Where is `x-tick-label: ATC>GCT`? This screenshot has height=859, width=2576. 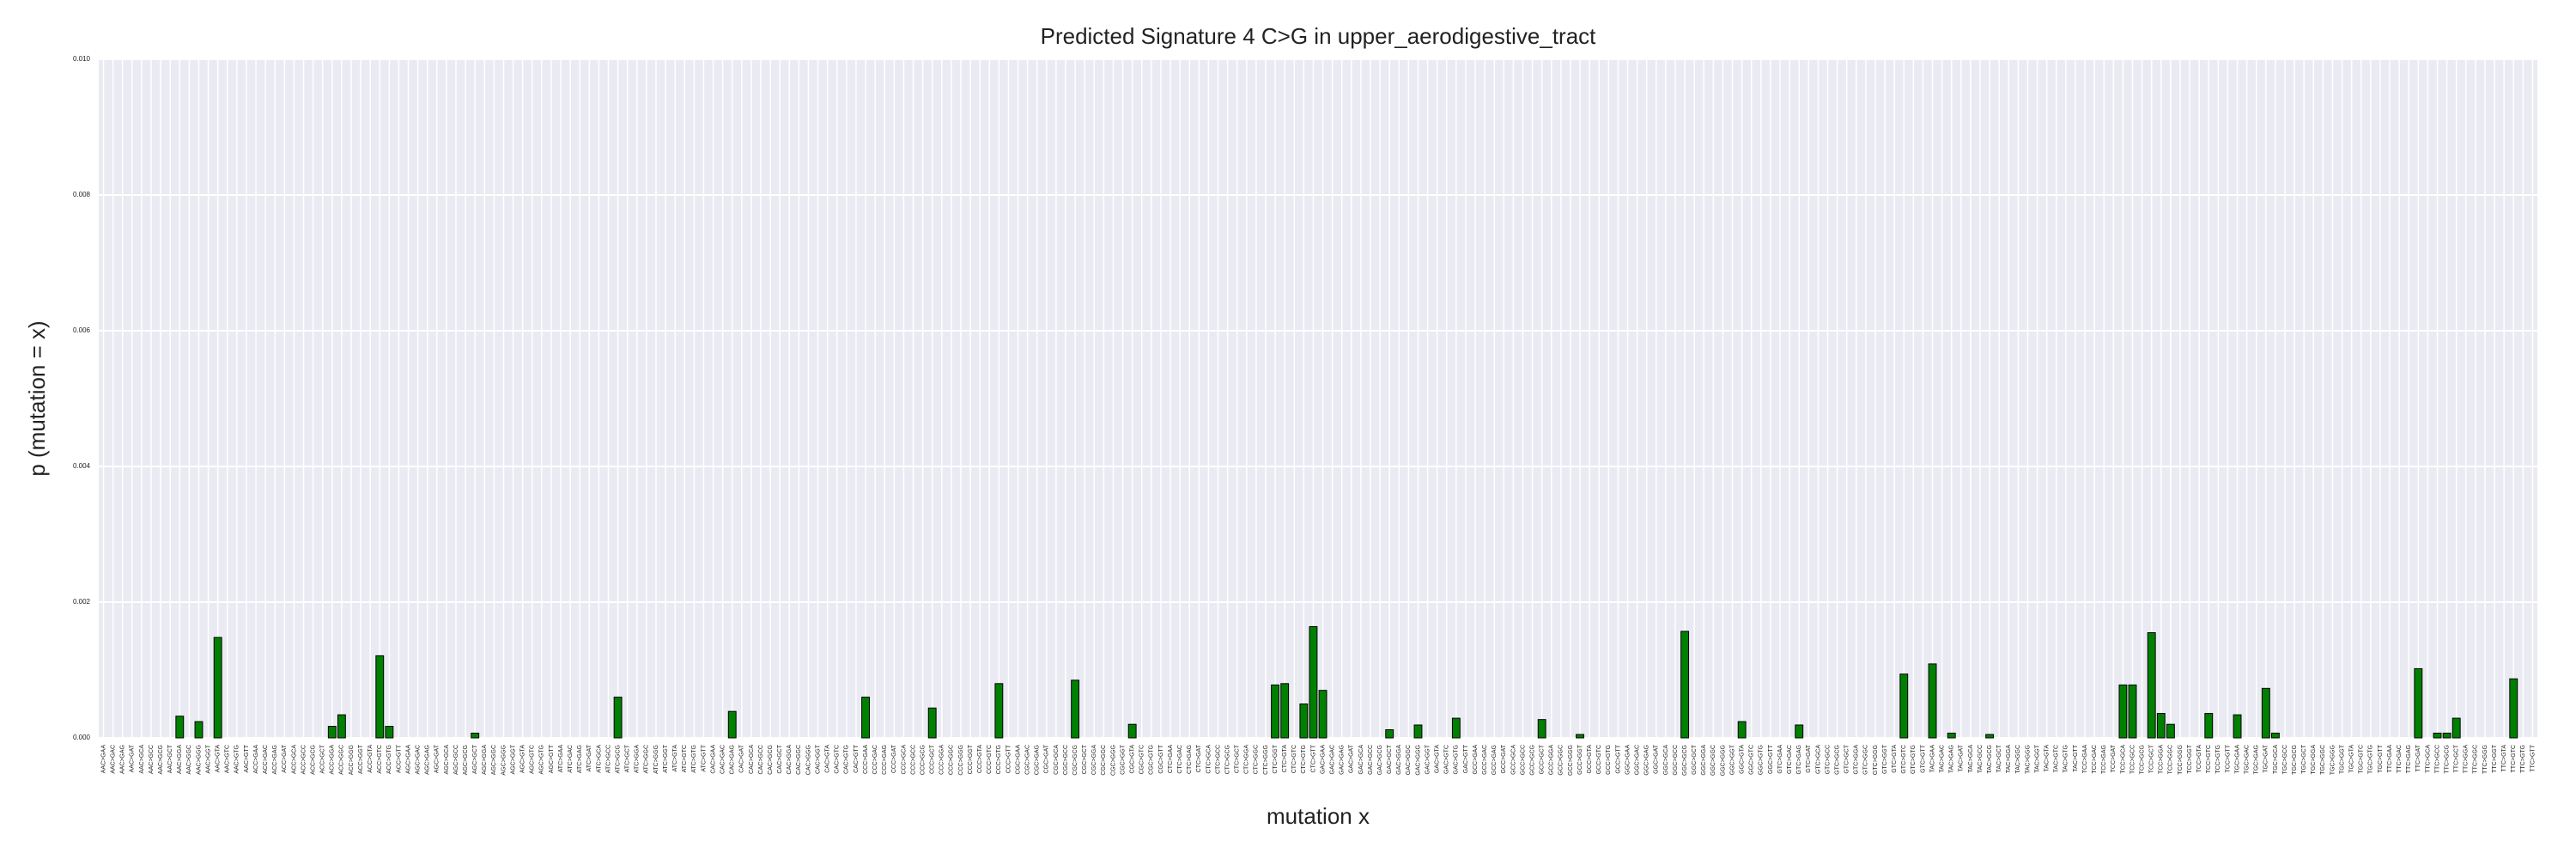
x-tick-label: ATC>GCT is located at coordinates (628, 758).